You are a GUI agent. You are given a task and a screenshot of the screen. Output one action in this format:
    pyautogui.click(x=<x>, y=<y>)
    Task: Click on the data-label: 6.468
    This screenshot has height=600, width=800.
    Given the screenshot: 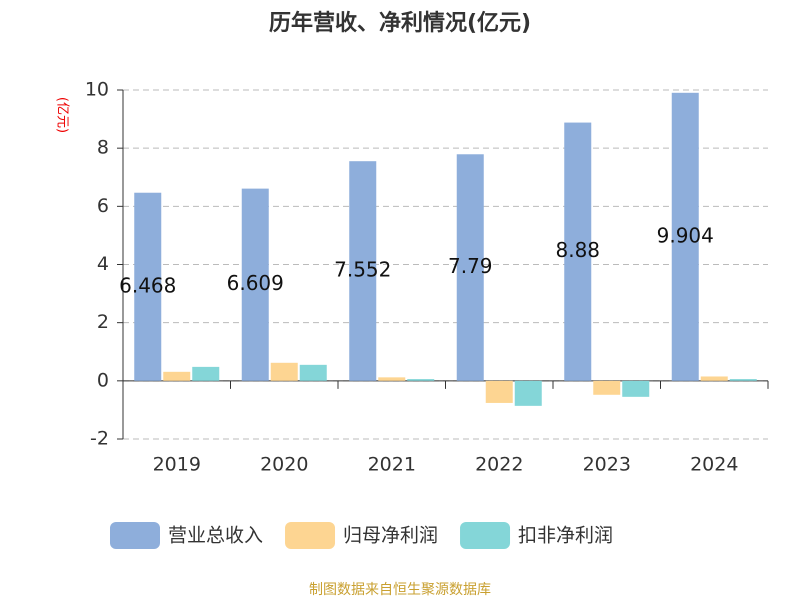 What is the action you would take?
    pyautogui.click(x=147, y=285)
    